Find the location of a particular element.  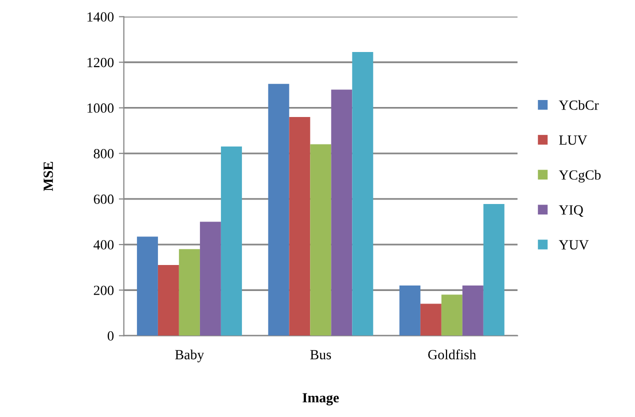

y-tick-label: 1400 is located at coordinates (101, 17).